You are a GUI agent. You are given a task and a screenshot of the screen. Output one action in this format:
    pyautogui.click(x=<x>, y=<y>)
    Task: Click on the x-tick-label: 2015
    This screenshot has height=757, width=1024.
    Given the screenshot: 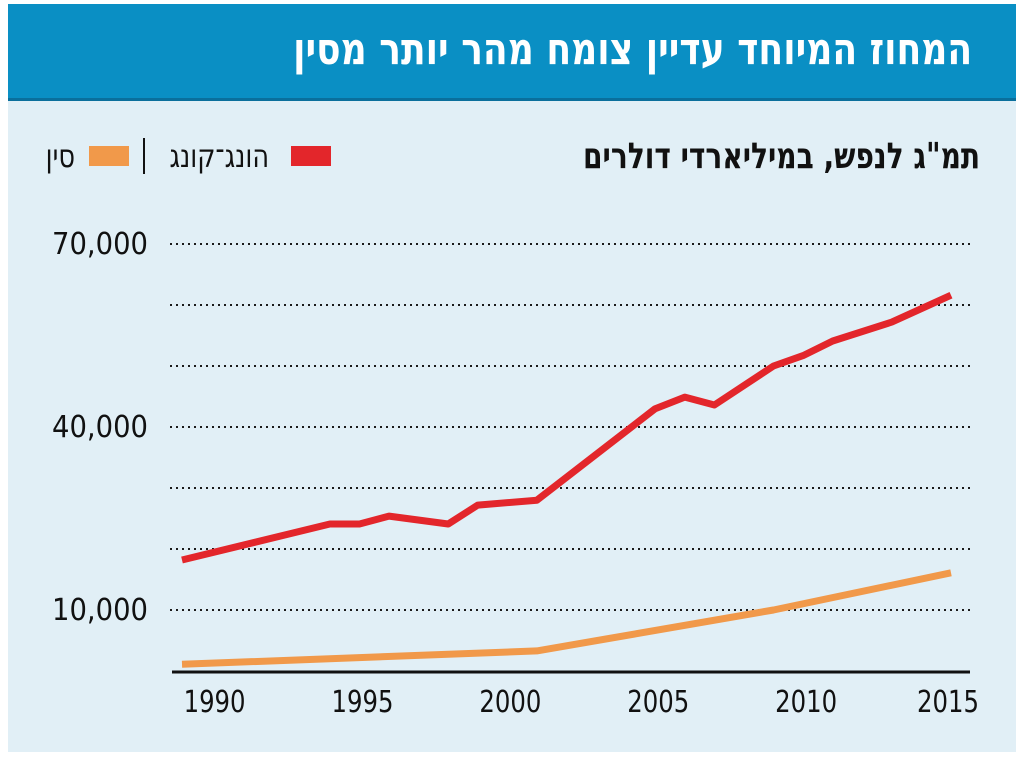 What is the action you would take?
    pyautogui.click(x=948, y=702)
    